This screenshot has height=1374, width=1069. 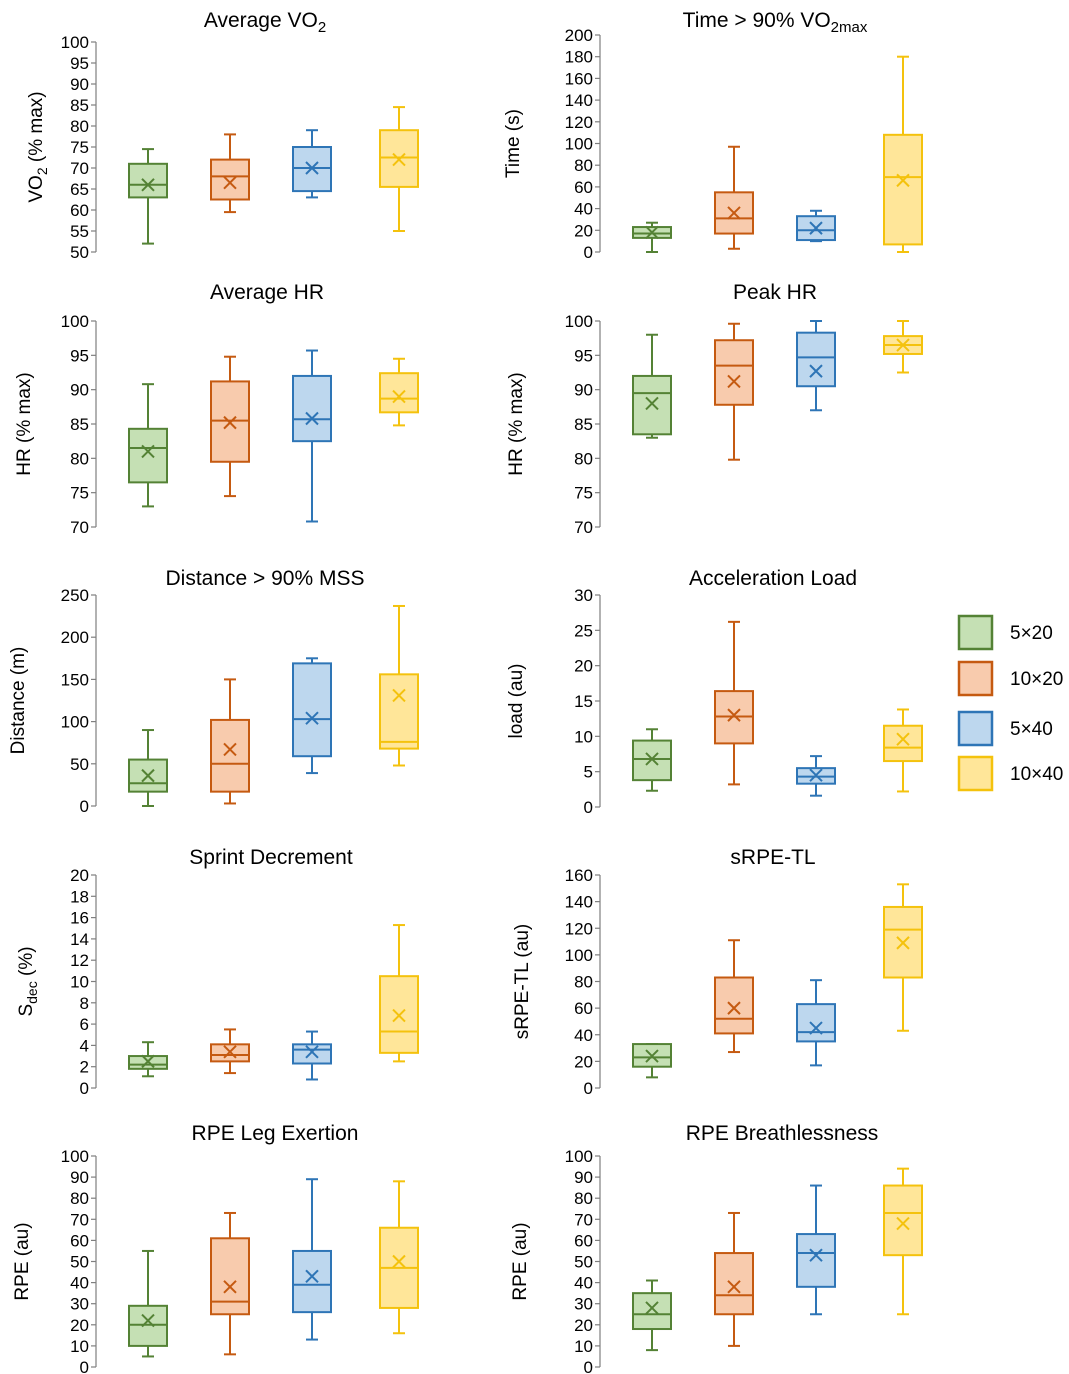 What do you see at coordinates (516, 701) in the screenshot?
I see `y-axis-label: load (au)` at bounding box center [516, 701].